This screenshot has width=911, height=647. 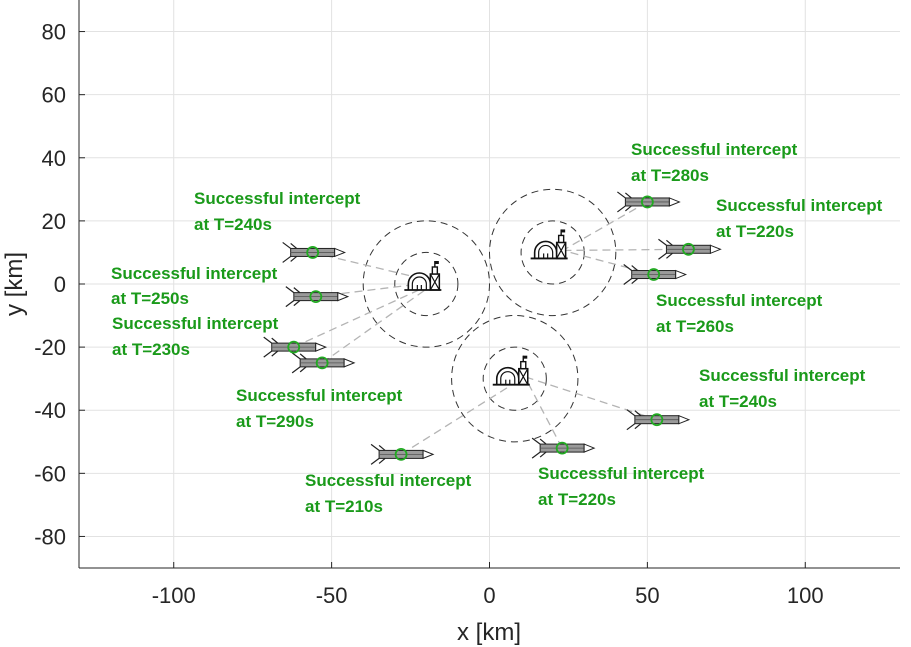 What do you see at coordinates (577, 499) in the screenshot?
I see `annotation-time: at T=220s` at bounding box center [577, 499].